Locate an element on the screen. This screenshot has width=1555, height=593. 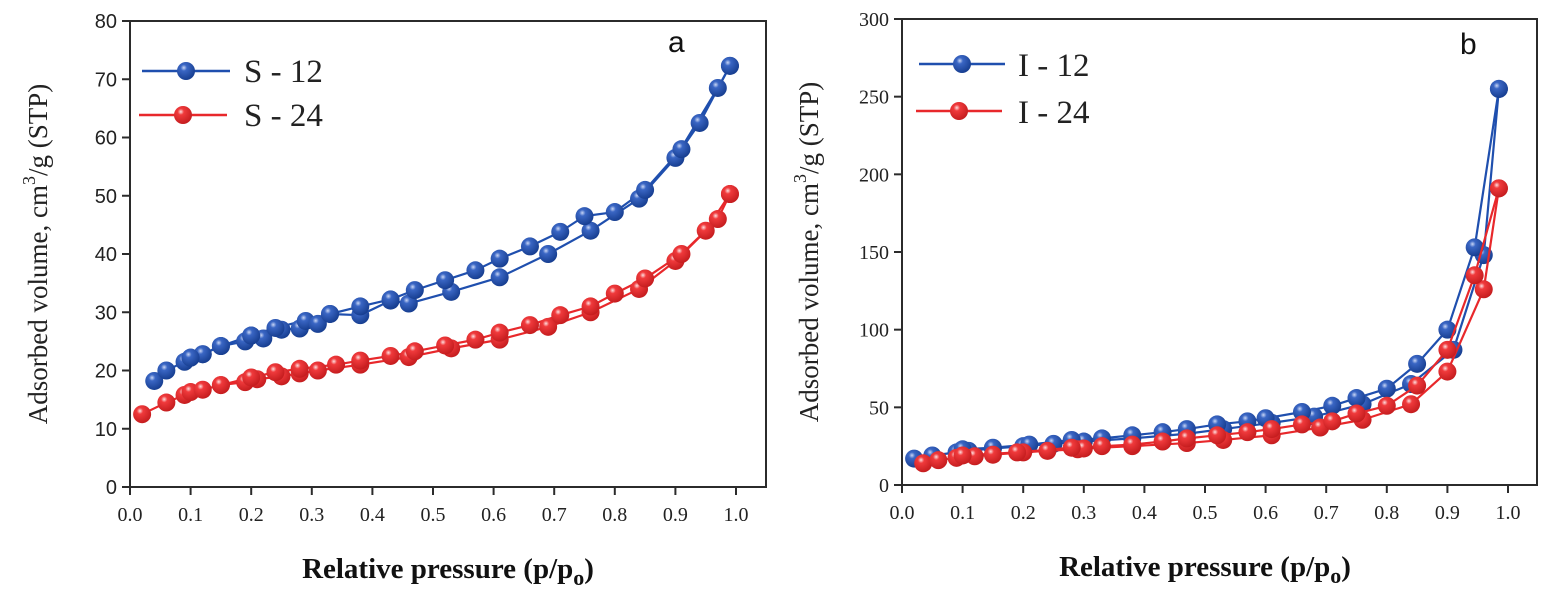
x-tick-label: 0.3 is located at coordinates (311, 515).